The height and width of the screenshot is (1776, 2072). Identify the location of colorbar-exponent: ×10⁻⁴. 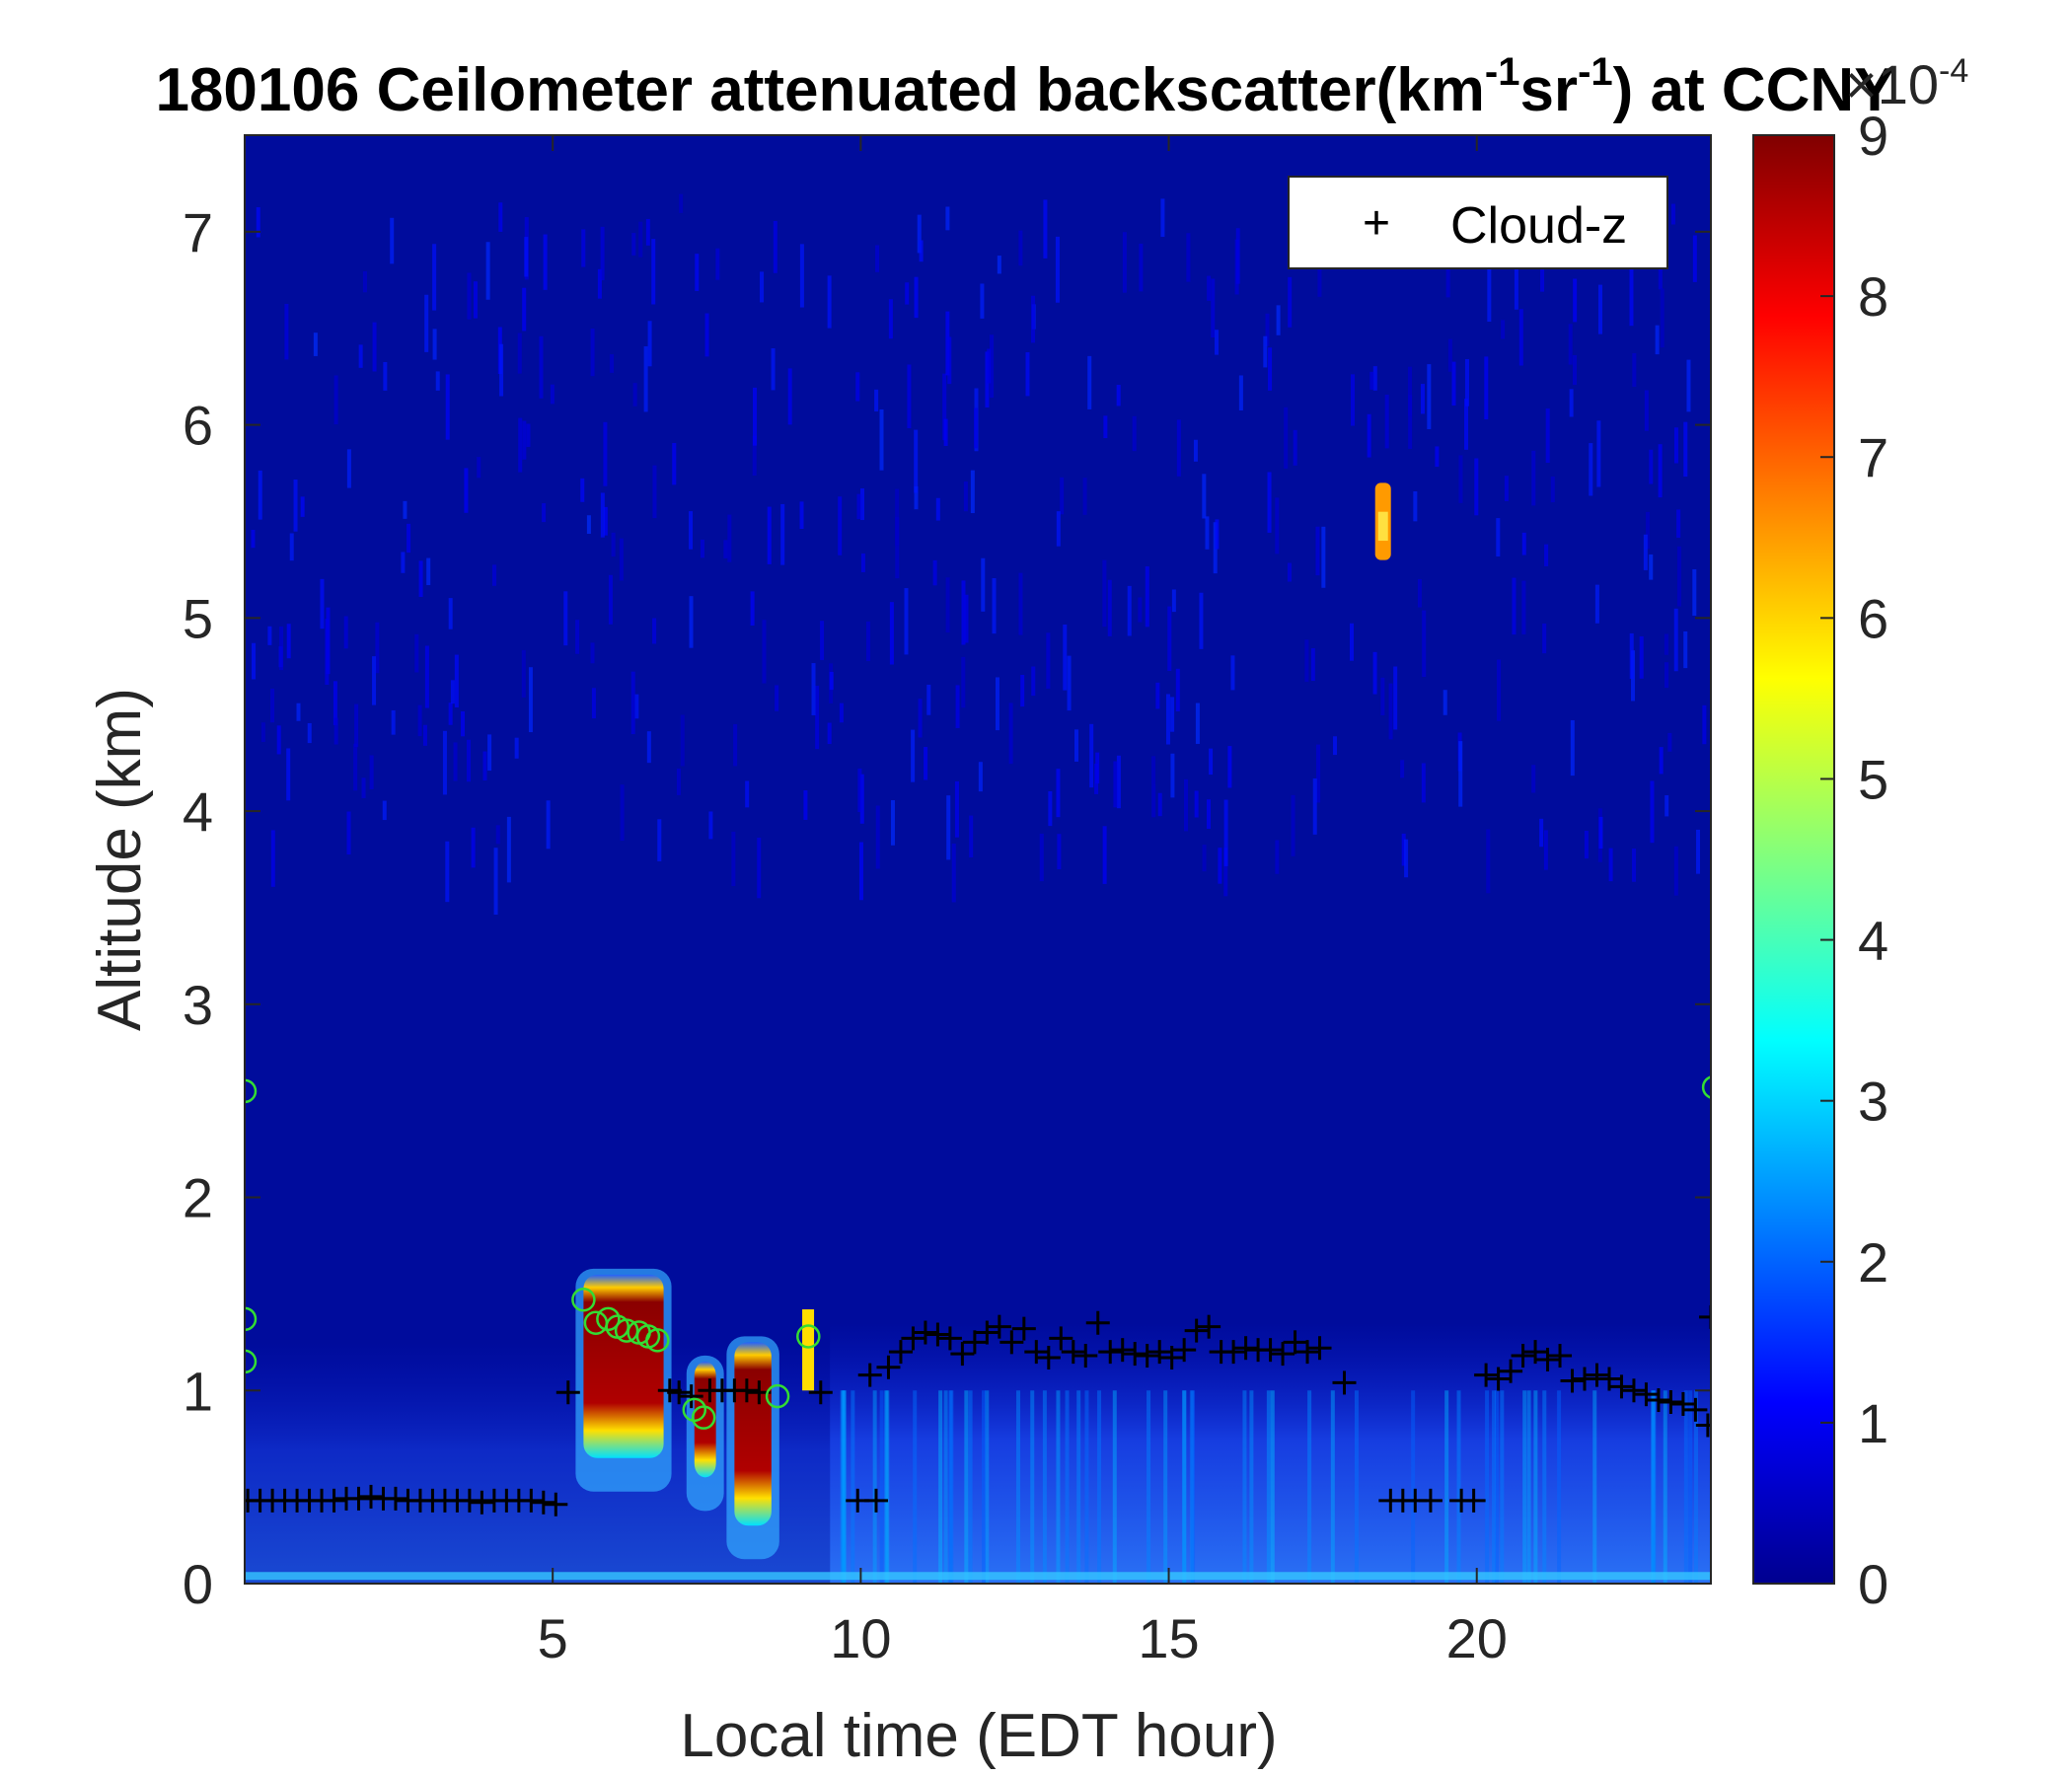
(1907, 84).